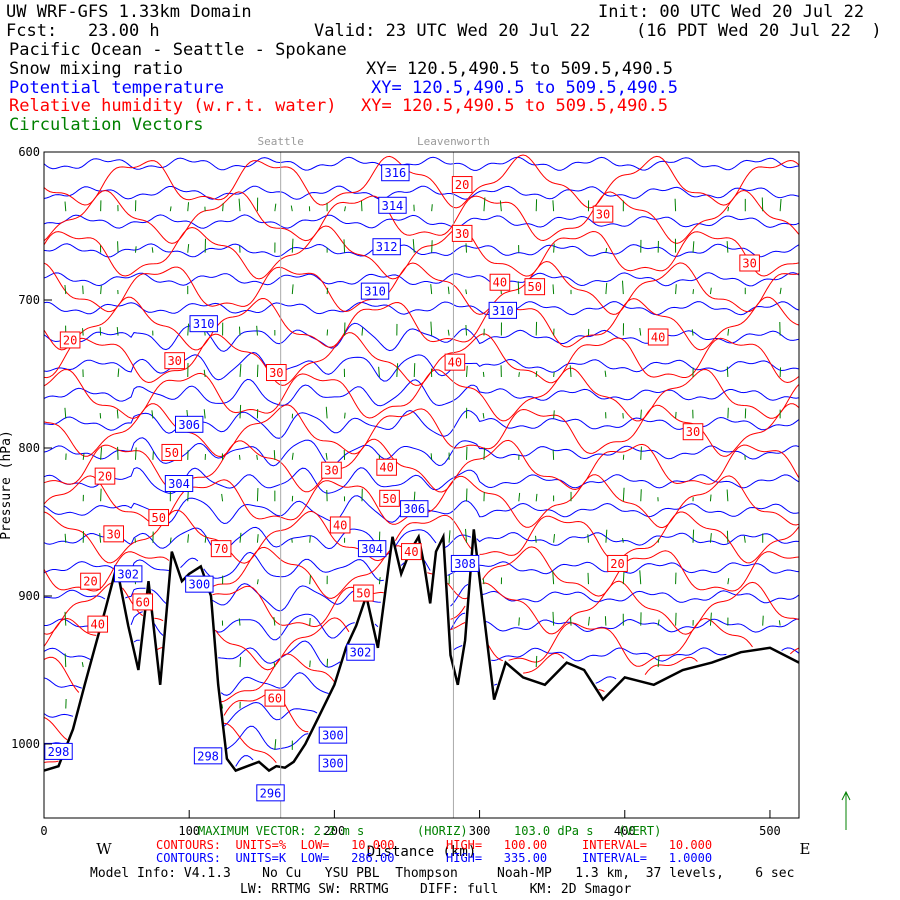 The height and width of the screenshot is (900, 900). I want to click on east-label: E, so click(805, 849).